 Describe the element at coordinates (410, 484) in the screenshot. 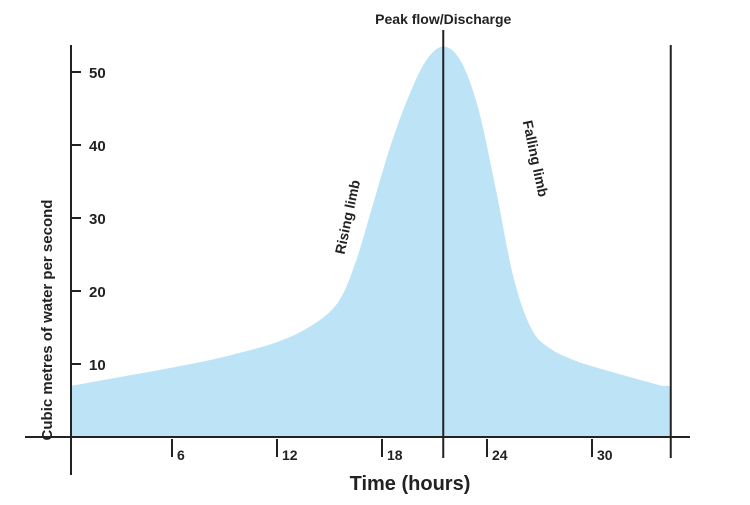

I see `x-axis-label: Time (hours)` at that location.